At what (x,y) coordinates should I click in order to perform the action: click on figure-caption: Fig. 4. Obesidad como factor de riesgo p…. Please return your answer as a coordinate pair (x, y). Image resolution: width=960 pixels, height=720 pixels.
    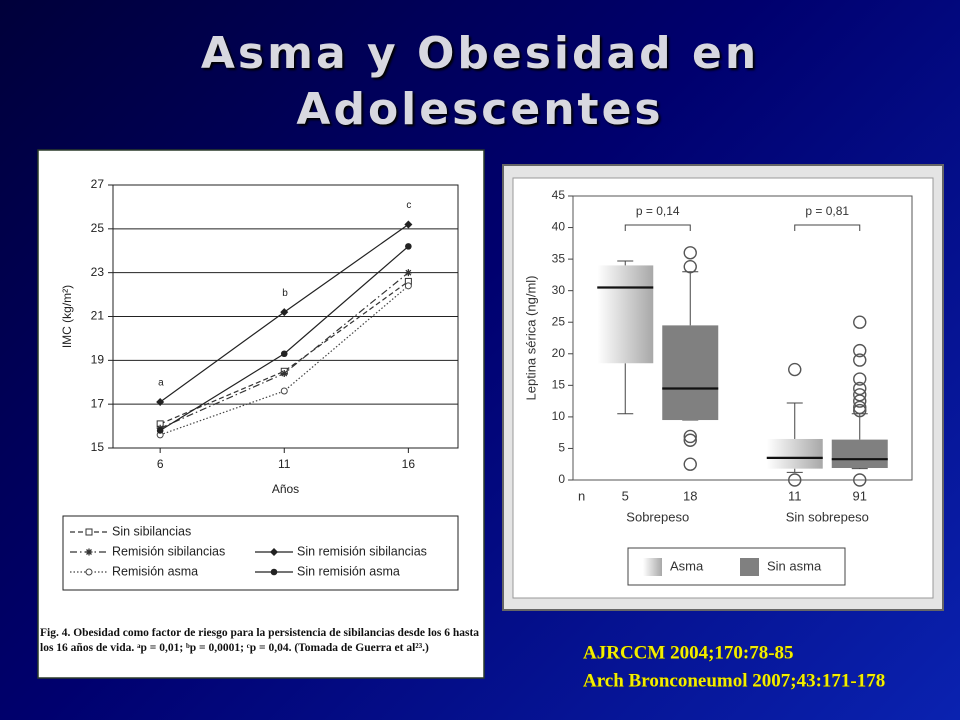
    Looking at the image, I should click on (260, 640).